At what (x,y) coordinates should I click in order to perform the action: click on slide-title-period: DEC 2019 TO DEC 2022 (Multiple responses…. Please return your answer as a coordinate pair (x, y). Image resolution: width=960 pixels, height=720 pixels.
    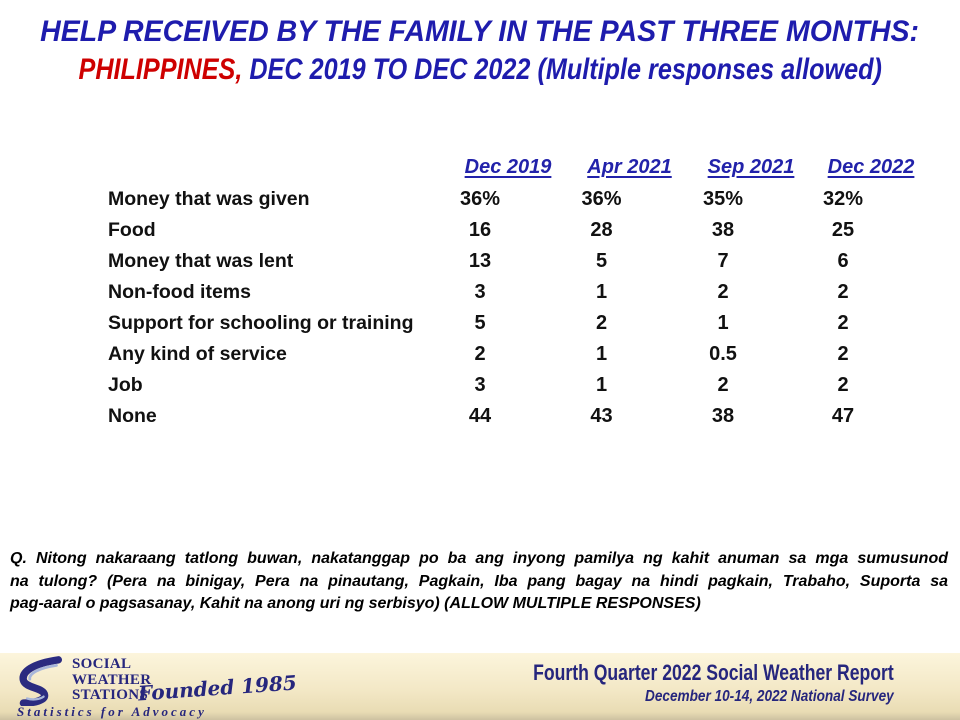
    Looking at the image, I should click on (565, 69).